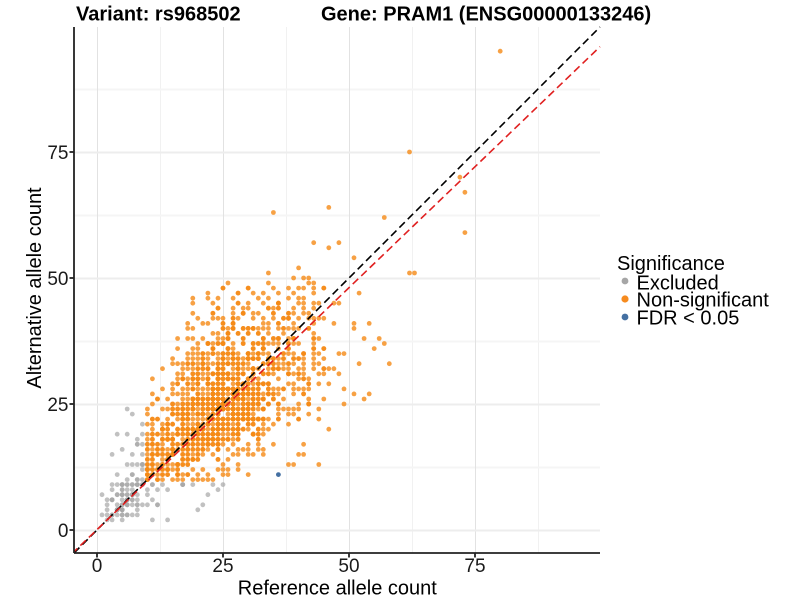 This screenshot has width=800, height=605. Describe the element at coordinates (158, 15) in the screenshot. I see `svg-text: Variant: rs968502` at that location.